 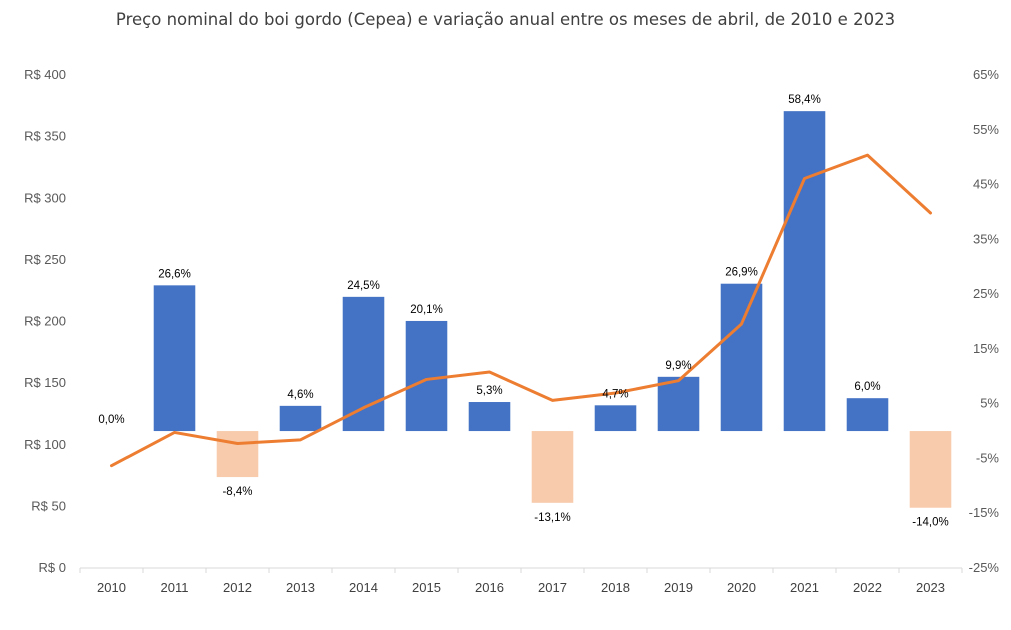 What do you see at coordinates (363, 286) in the screenshot?
I see `bar-label-2014: 24,5%` at bounding box center [363, 286].